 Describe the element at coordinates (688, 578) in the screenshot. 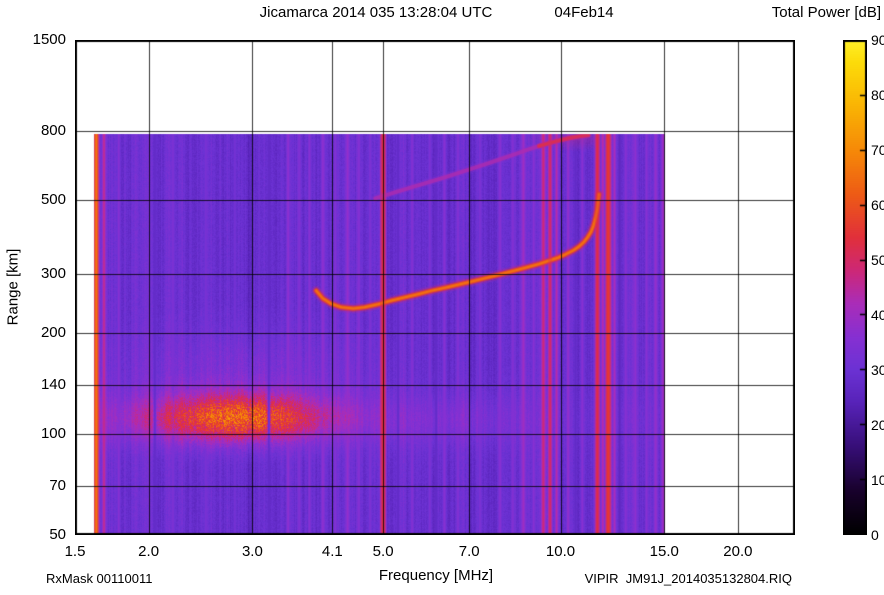

I see `datafile-label: VIPIR JM91J_2014035132804.RIQ` at that location.